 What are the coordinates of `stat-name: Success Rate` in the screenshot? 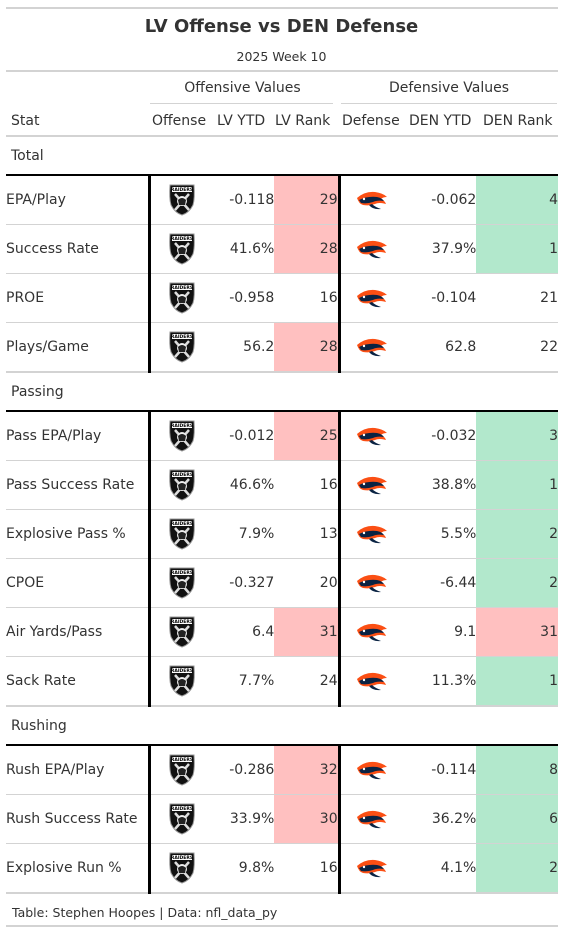 It's located at (78, 249).